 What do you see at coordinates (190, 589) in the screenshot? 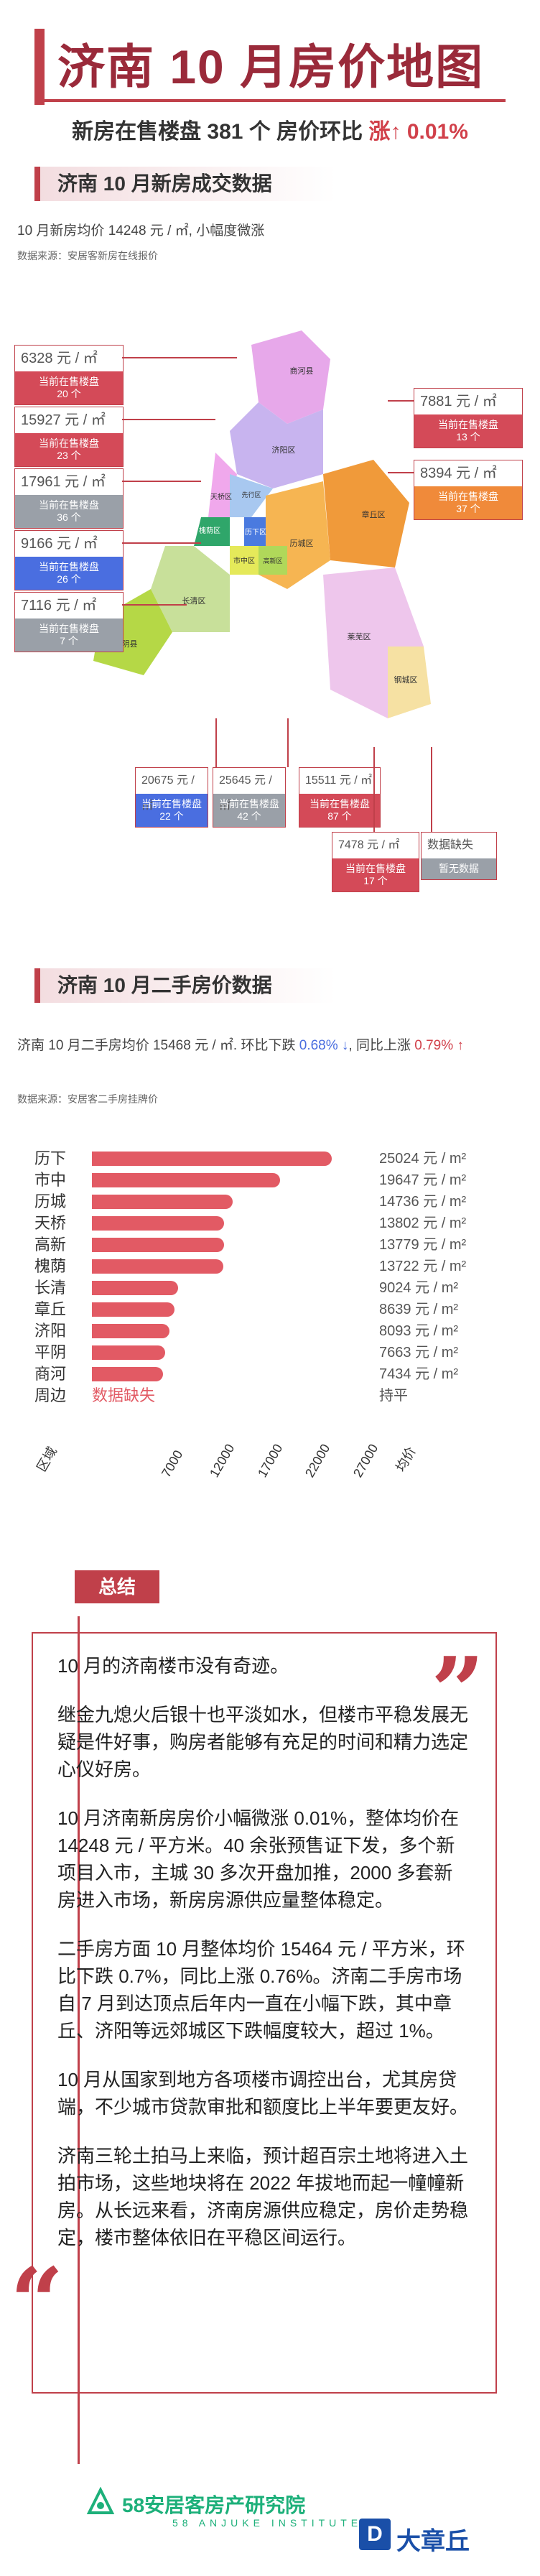
I see `map-district-changqing` at bounding box center [190, 589].